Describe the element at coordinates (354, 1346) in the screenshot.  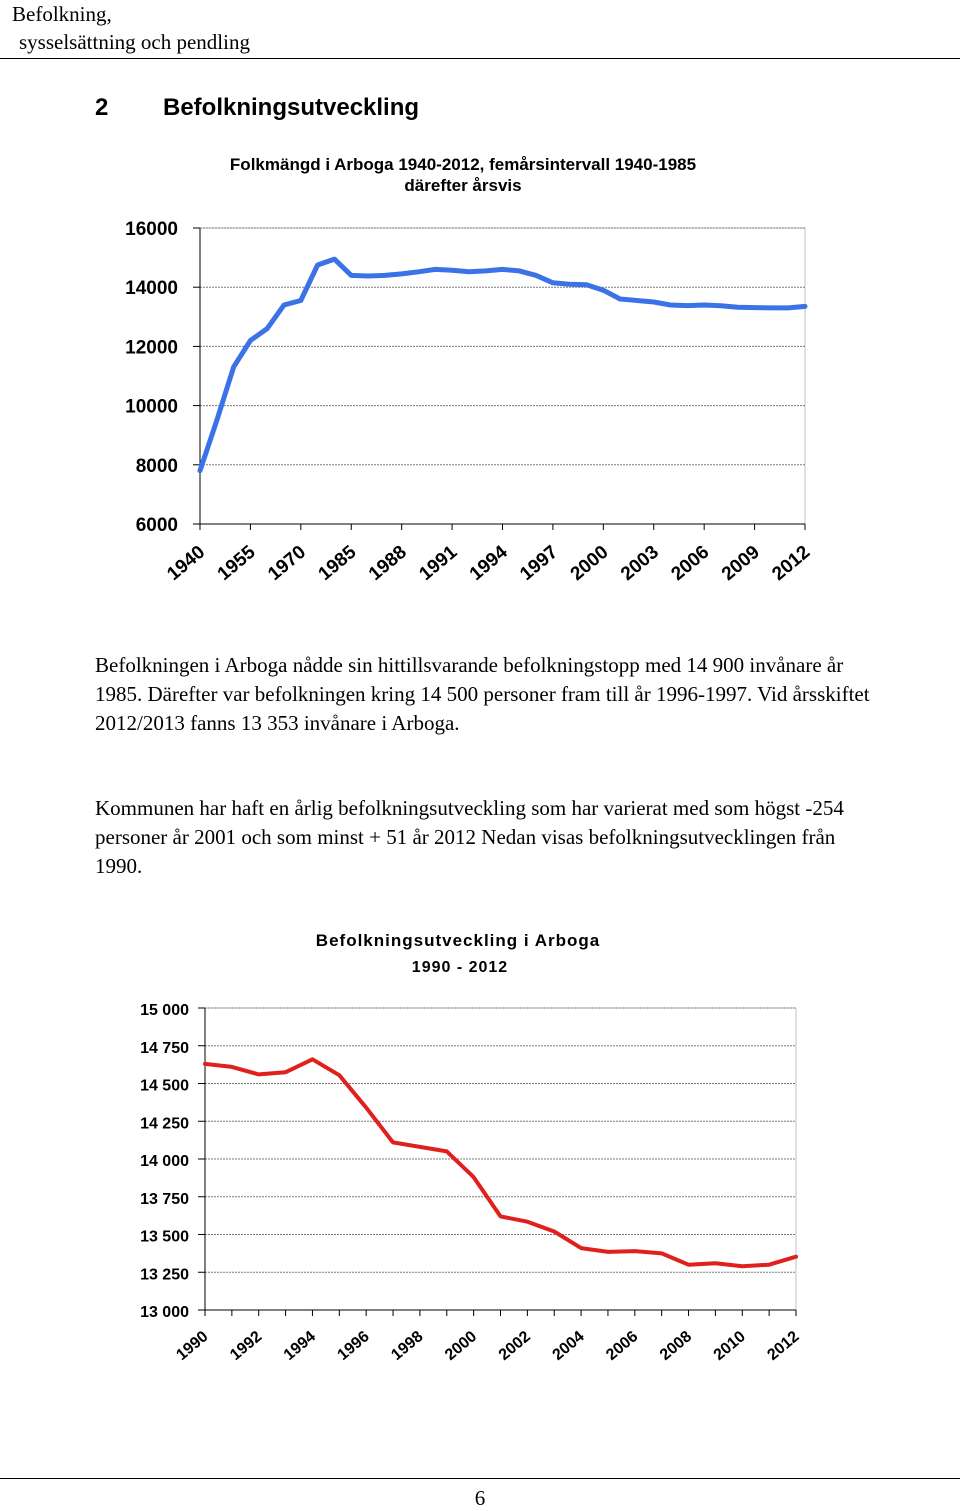
I see `c2-xtick-label: 1996` at that location.